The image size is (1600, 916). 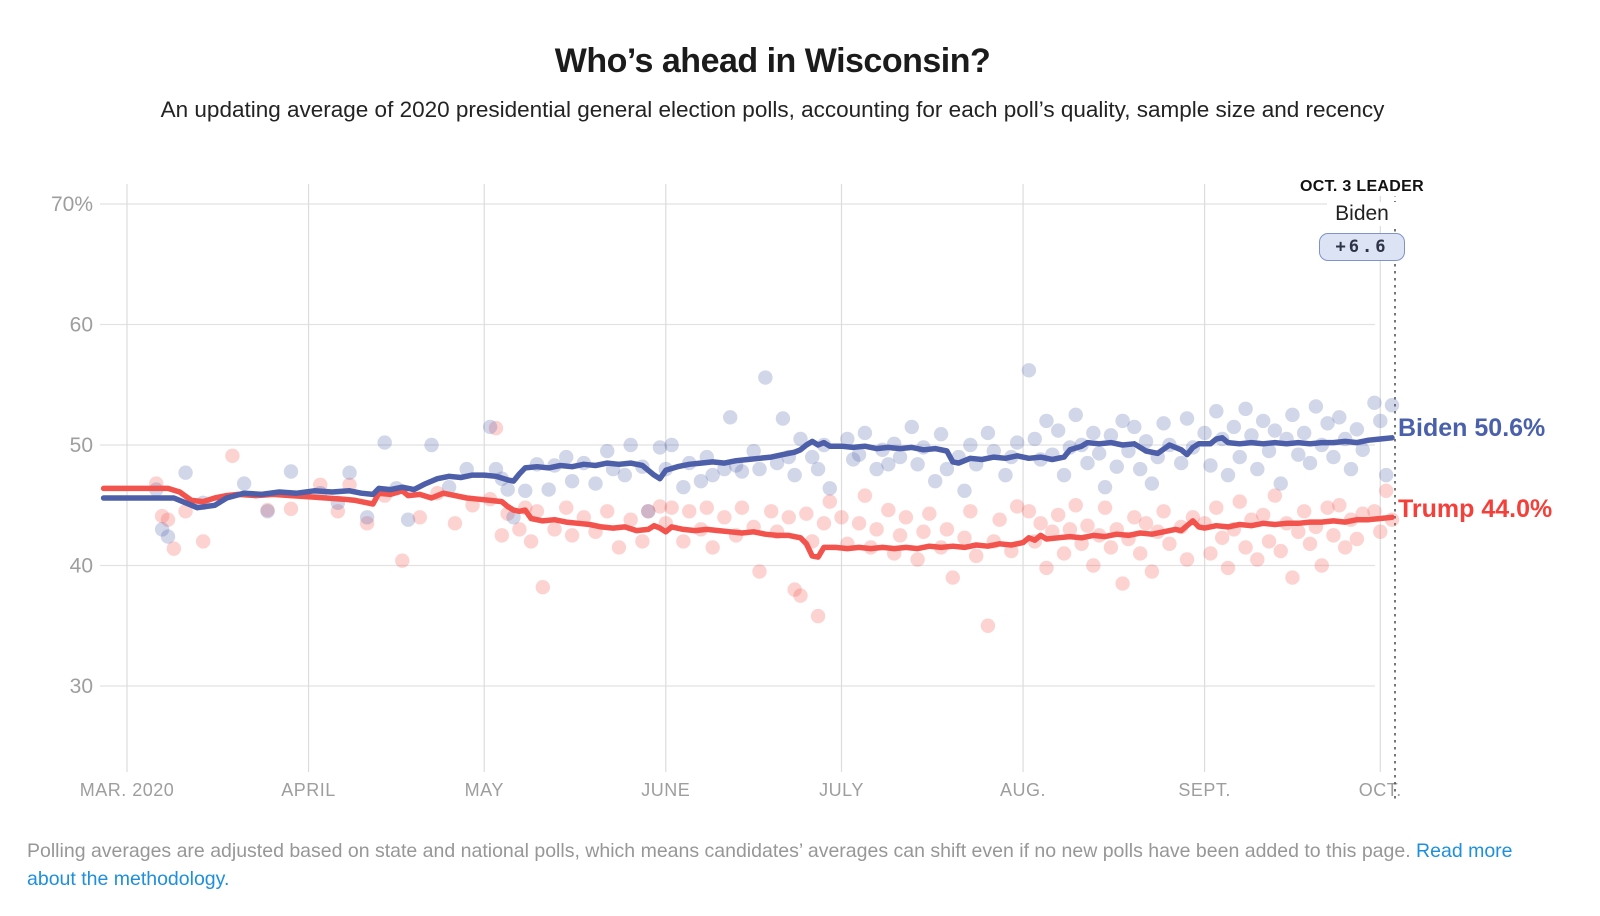 What do you see at coordinates (72, 204) in the screenshot?
I see `y-tick-label: 70%` at bounding box center [72, 204].